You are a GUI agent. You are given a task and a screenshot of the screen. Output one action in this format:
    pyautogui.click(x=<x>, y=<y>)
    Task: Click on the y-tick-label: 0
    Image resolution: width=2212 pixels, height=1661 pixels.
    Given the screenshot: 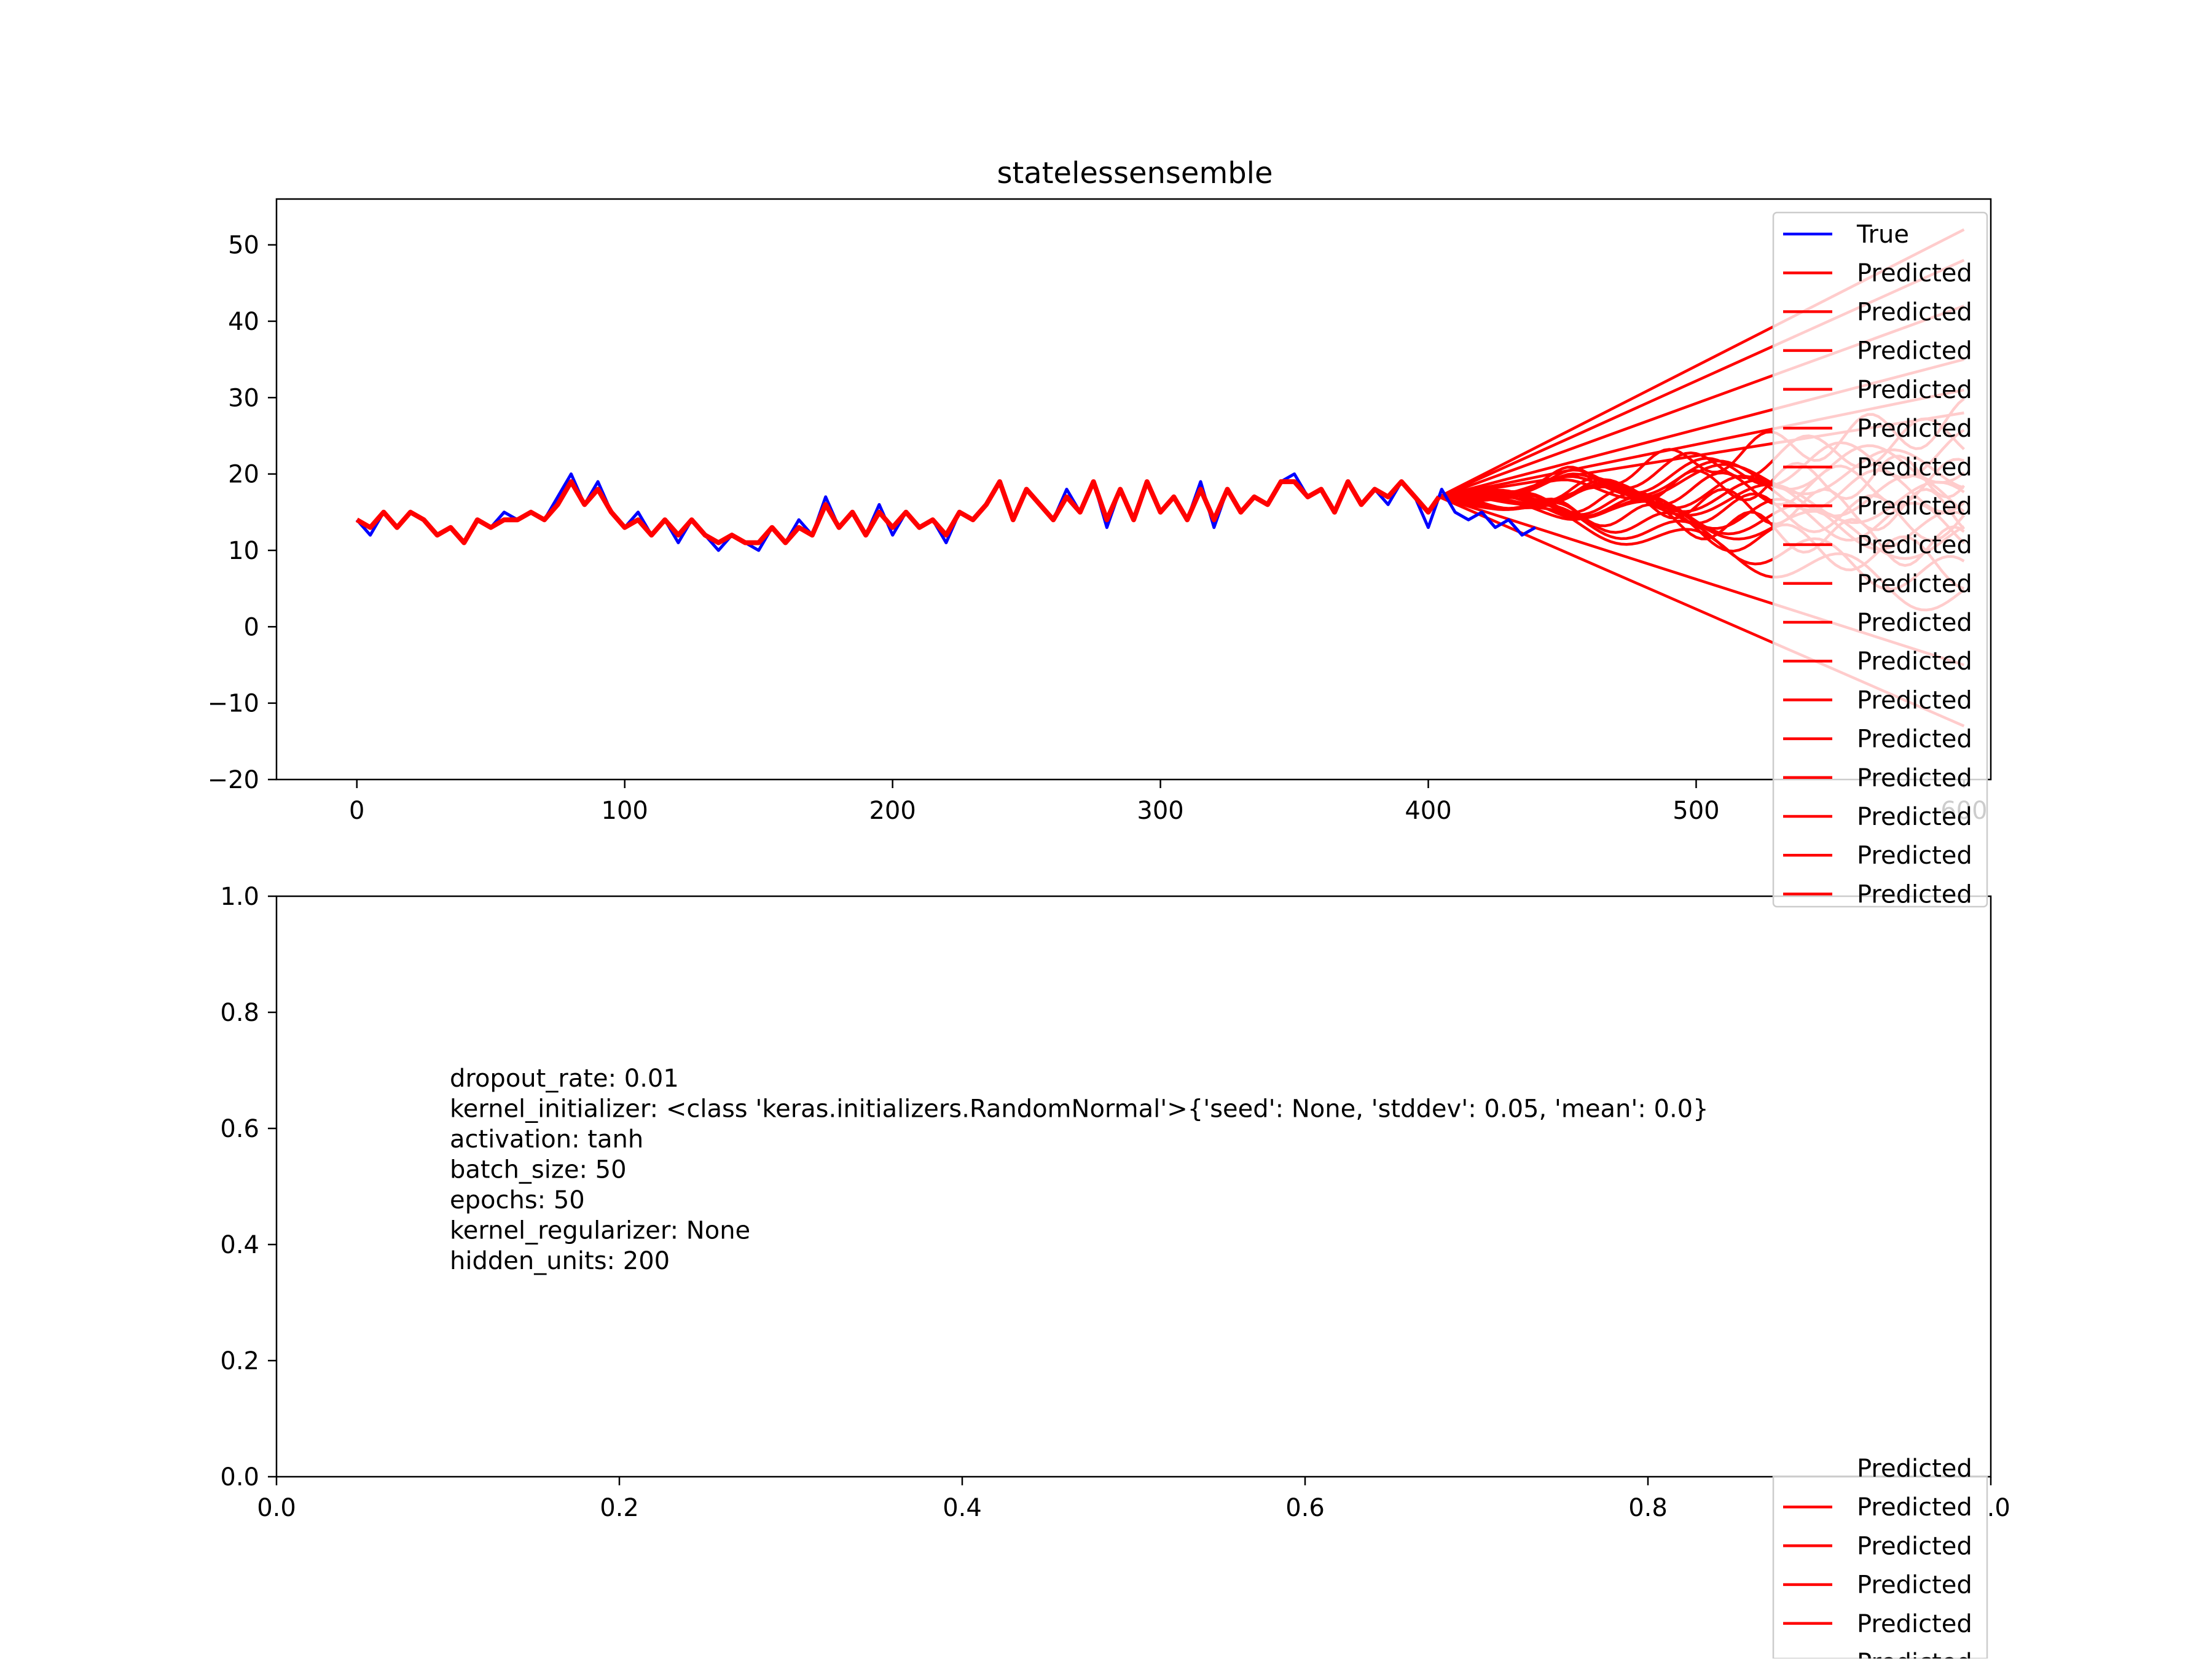 What is the action you would take?
    pyautogui.click(x=251, y=627)
    